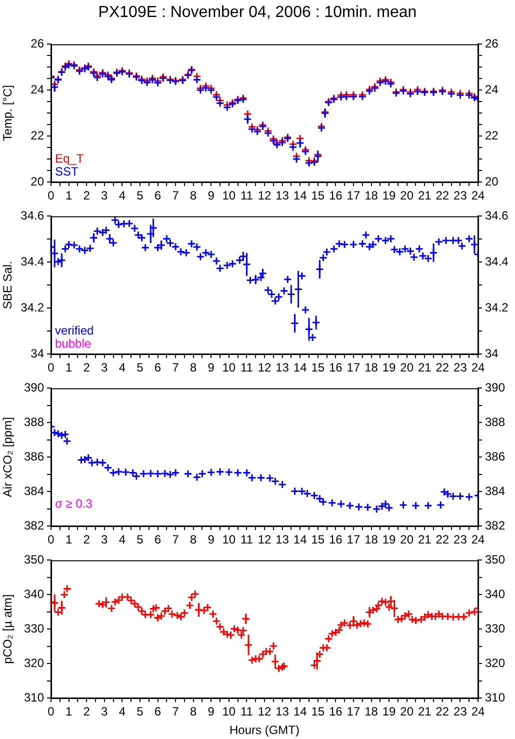 This screenshot has height=739, width=515. Describe the element at coordinates (32, 215) in the screenshot. I see `y-tick-label: 34.6` at that location.